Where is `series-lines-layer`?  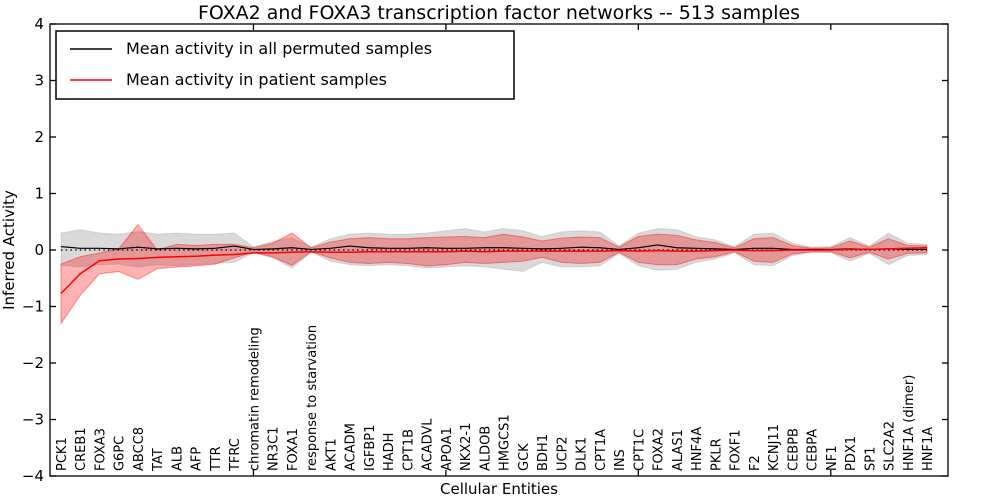
series-lines-layer is located at coordinates (494, 269).